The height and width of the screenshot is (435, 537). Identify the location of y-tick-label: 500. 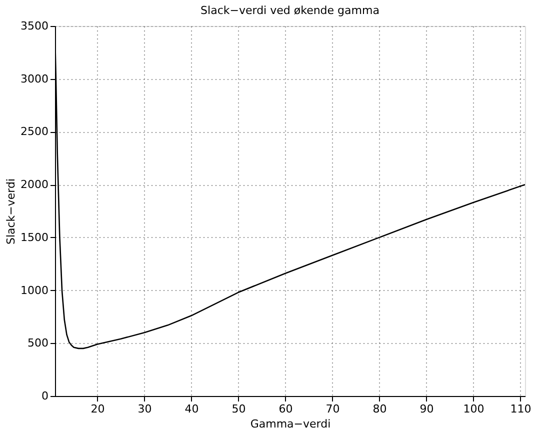
(38, 343).